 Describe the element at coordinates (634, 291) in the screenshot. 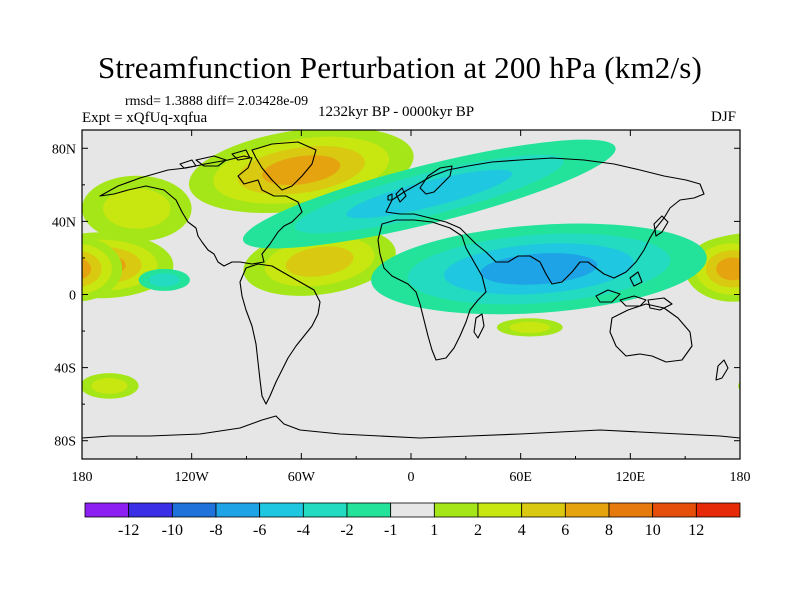

I see `coastline-maritime-continent` at that location.